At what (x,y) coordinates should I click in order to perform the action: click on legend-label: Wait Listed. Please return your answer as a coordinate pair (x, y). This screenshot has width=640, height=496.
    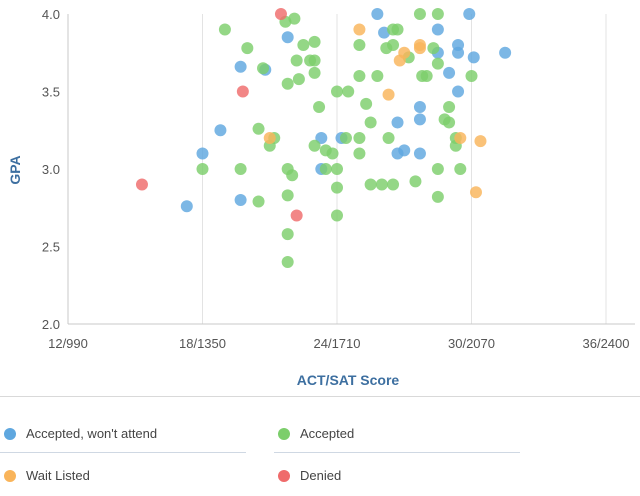
    Looking at the image, I should click on (58, 475).